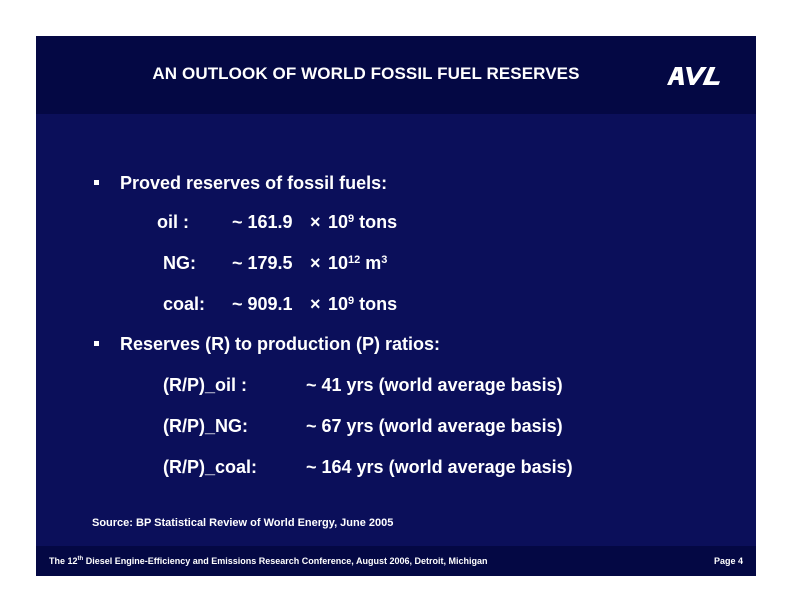  Describe the element at coordinates (262, 222) in the screenshot. I see `reserve-approx: ~ 161.9` at that location.